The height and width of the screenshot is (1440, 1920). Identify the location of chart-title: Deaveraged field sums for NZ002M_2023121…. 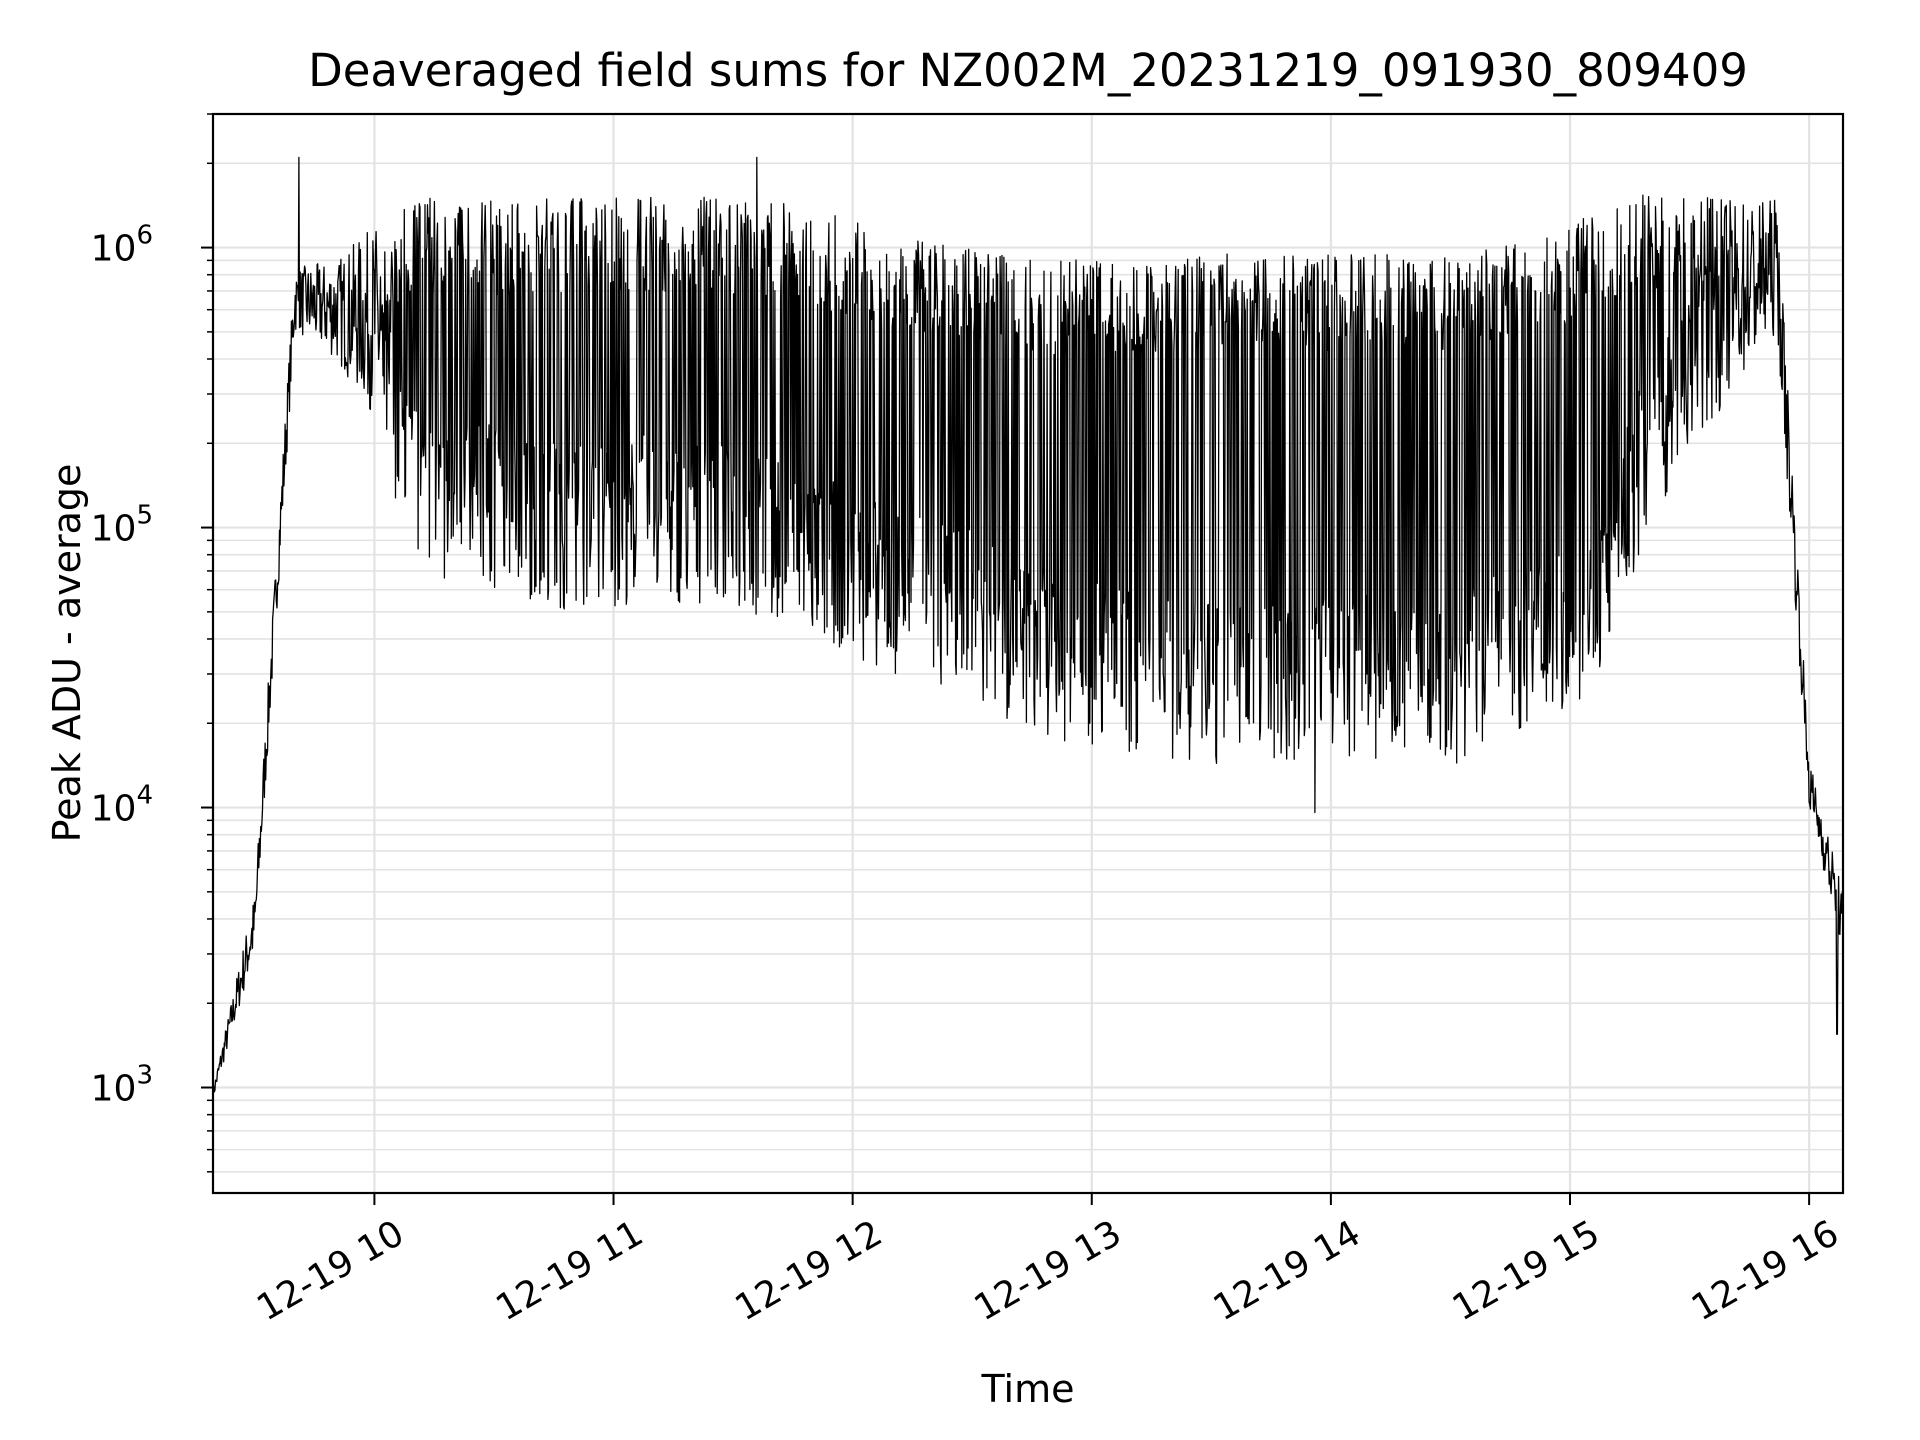
(1028, 70).